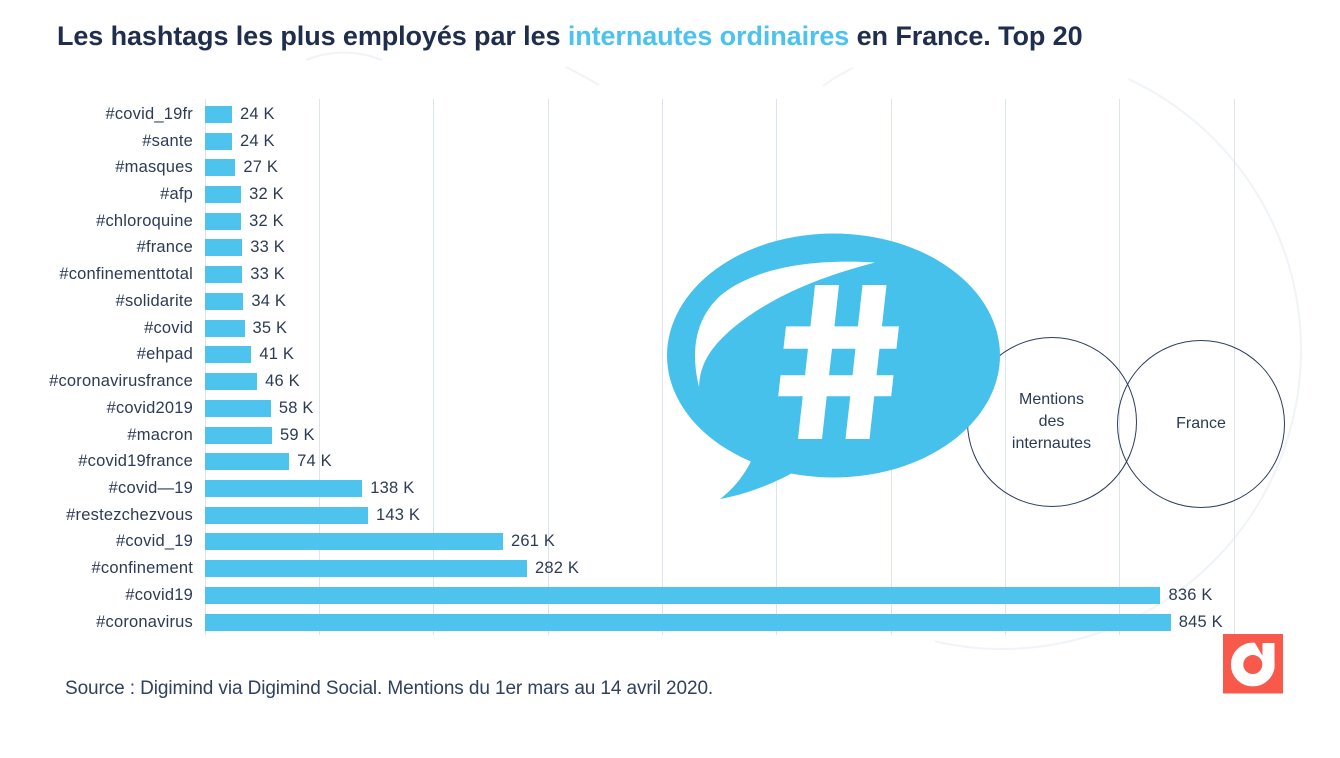 This screenshot has height=758, width=1340. Describe the element at coordinates (670, 194) in the screenshot. I see `chart-row: #afp 32 K` at that location.